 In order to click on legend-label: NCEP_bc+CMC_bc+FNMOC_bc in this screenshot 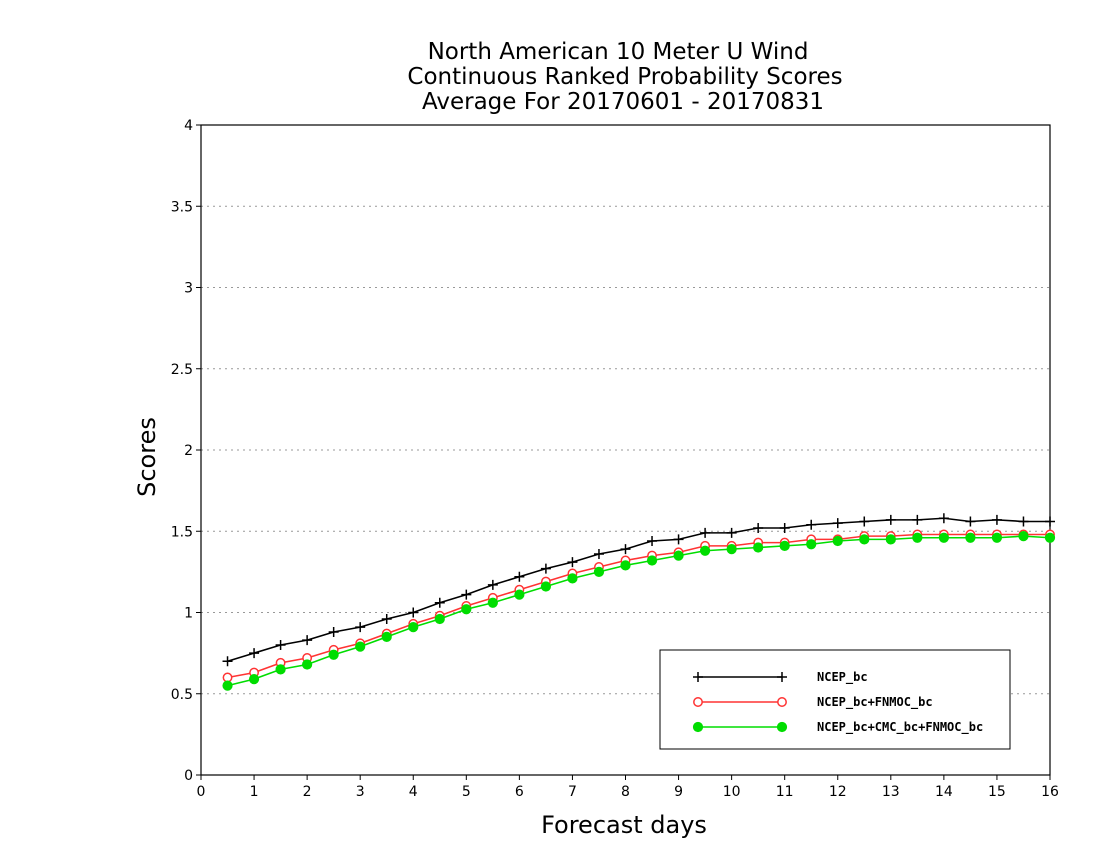, I will do `click(900, 727)`.